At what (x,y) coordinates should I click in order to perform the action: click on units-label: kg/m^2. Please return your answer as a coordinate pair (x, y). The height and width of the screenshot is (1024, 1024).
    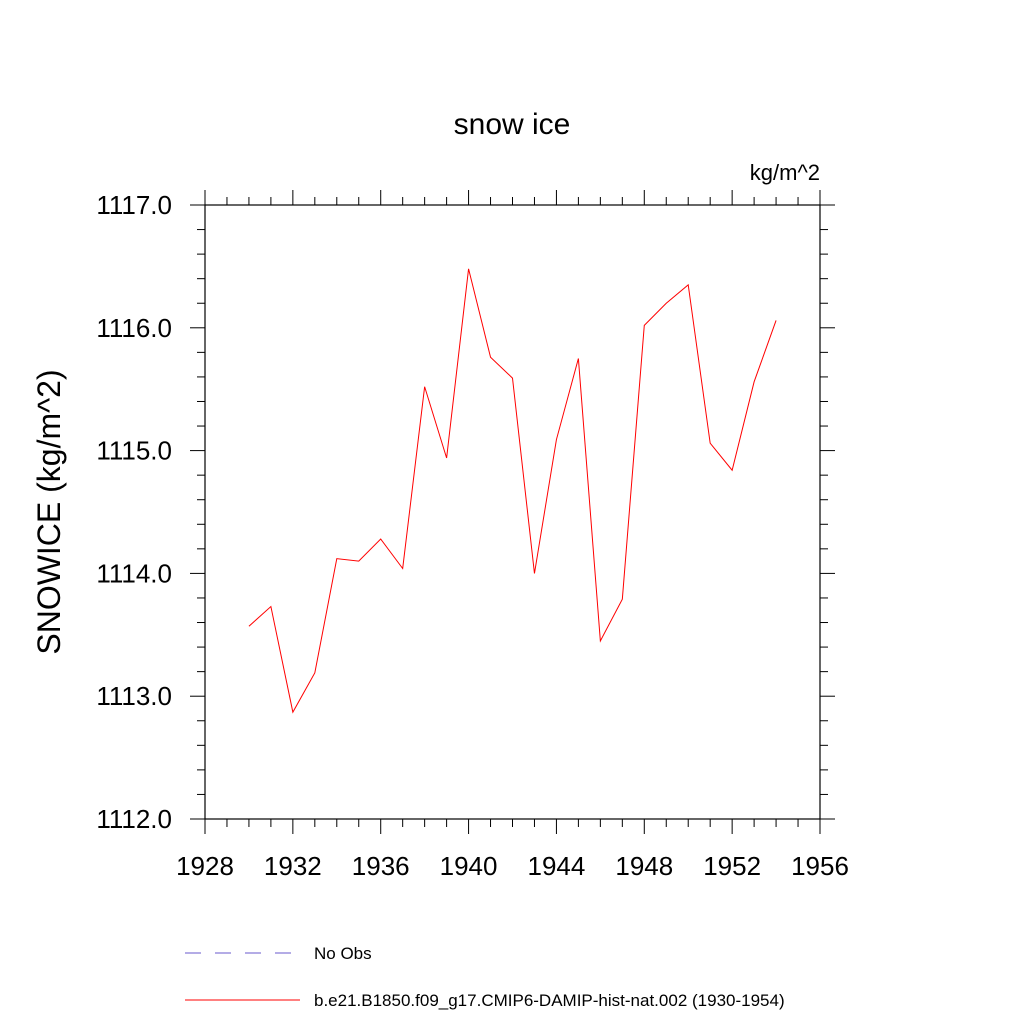
    Looking at the image, I should click on (785, 172).